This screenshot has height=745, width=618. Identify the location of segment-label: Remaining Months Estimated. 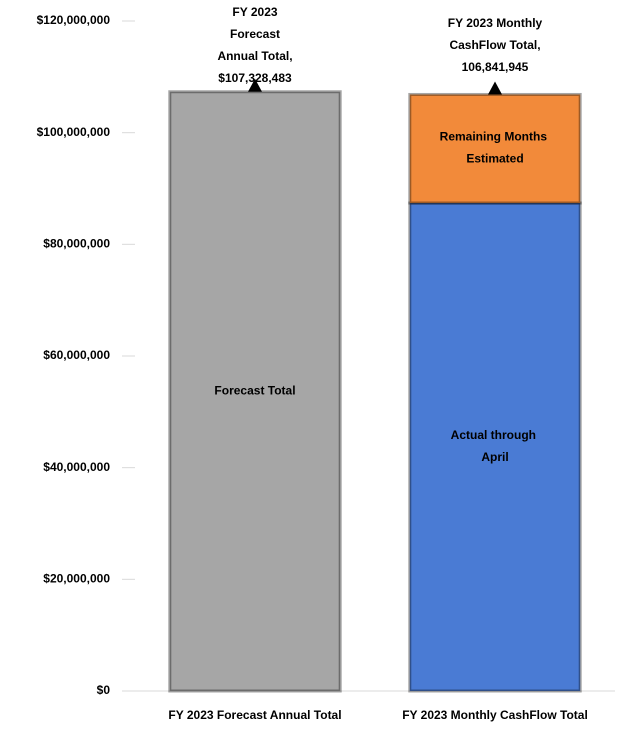
(495, 148).